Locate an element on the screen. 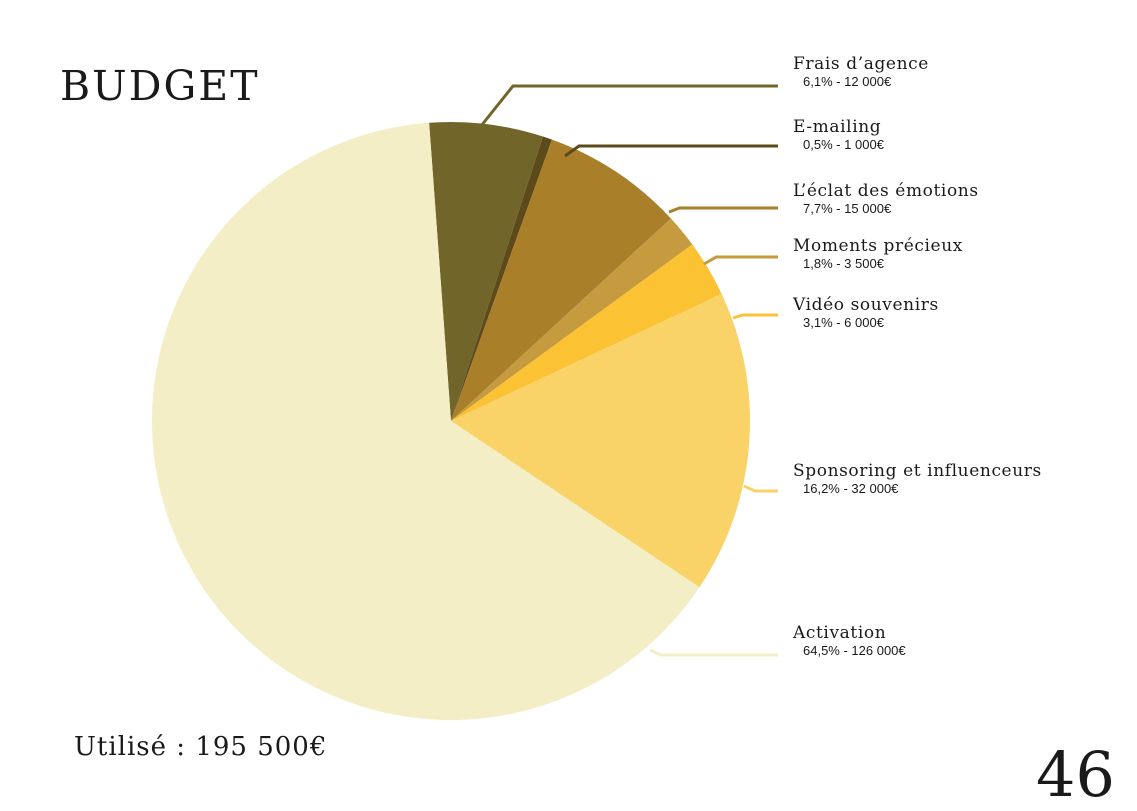 This screenshot has width=1137, height=811. legend-item: Vidéo souvenirs 3,1% - 6 000€ is located at coordinates (866, 313).